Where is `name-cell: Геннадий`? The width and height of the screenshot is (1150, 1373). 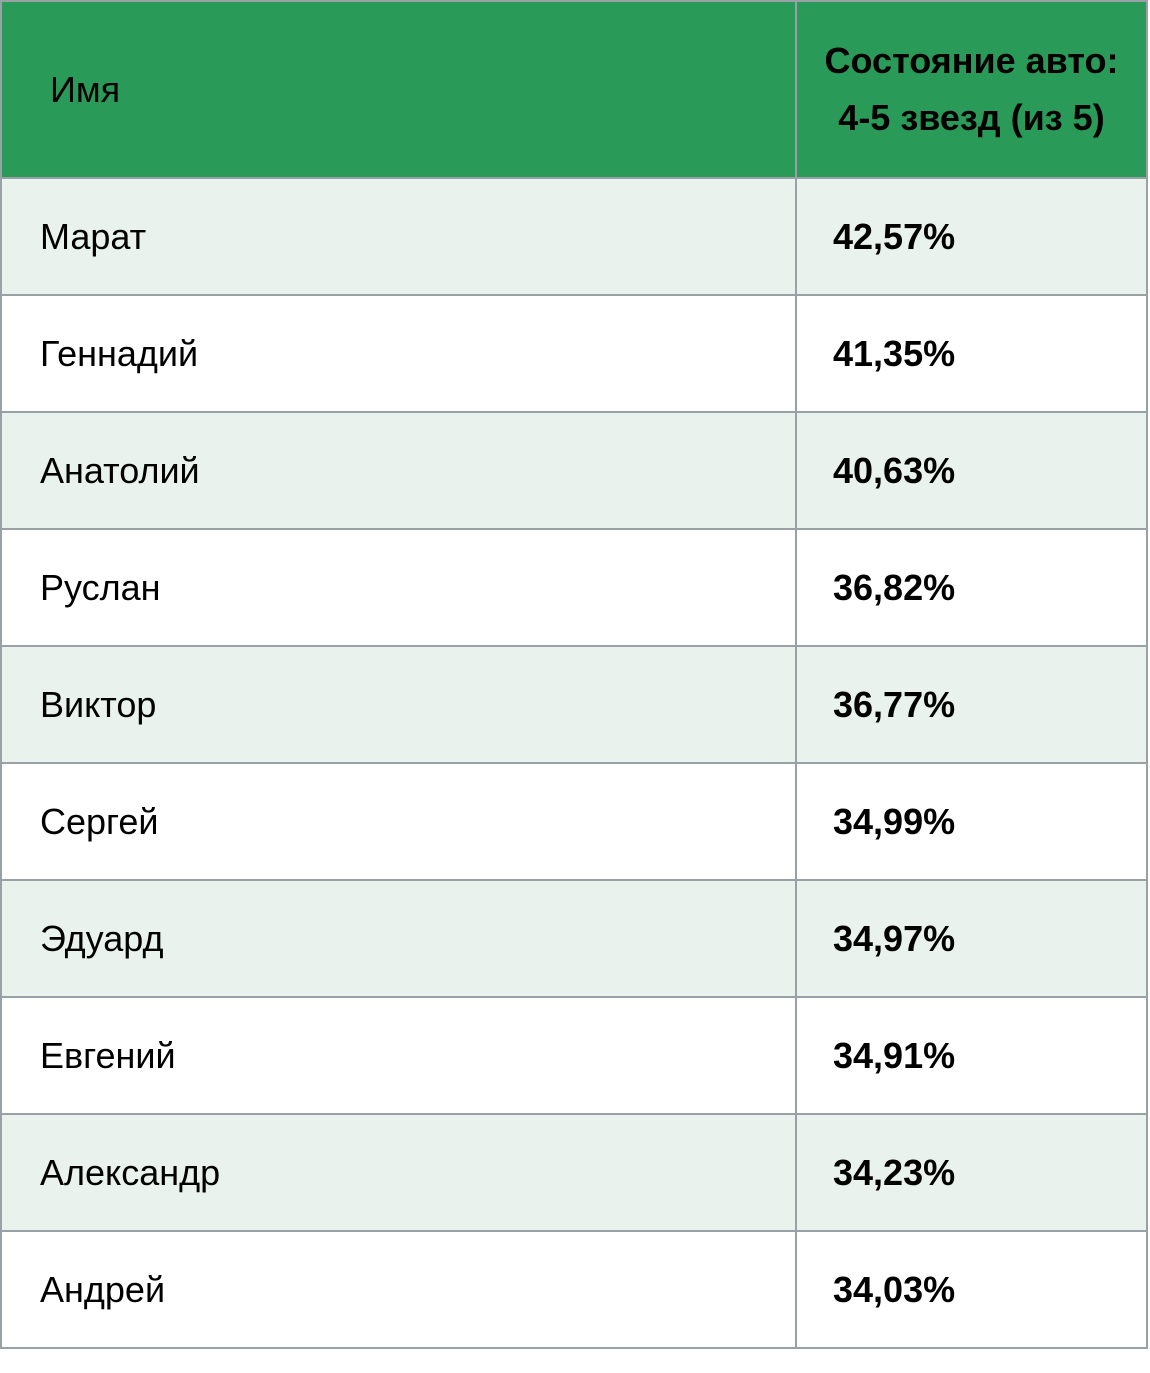
name-cell: Геннадий is located at coordinates (398, 353).